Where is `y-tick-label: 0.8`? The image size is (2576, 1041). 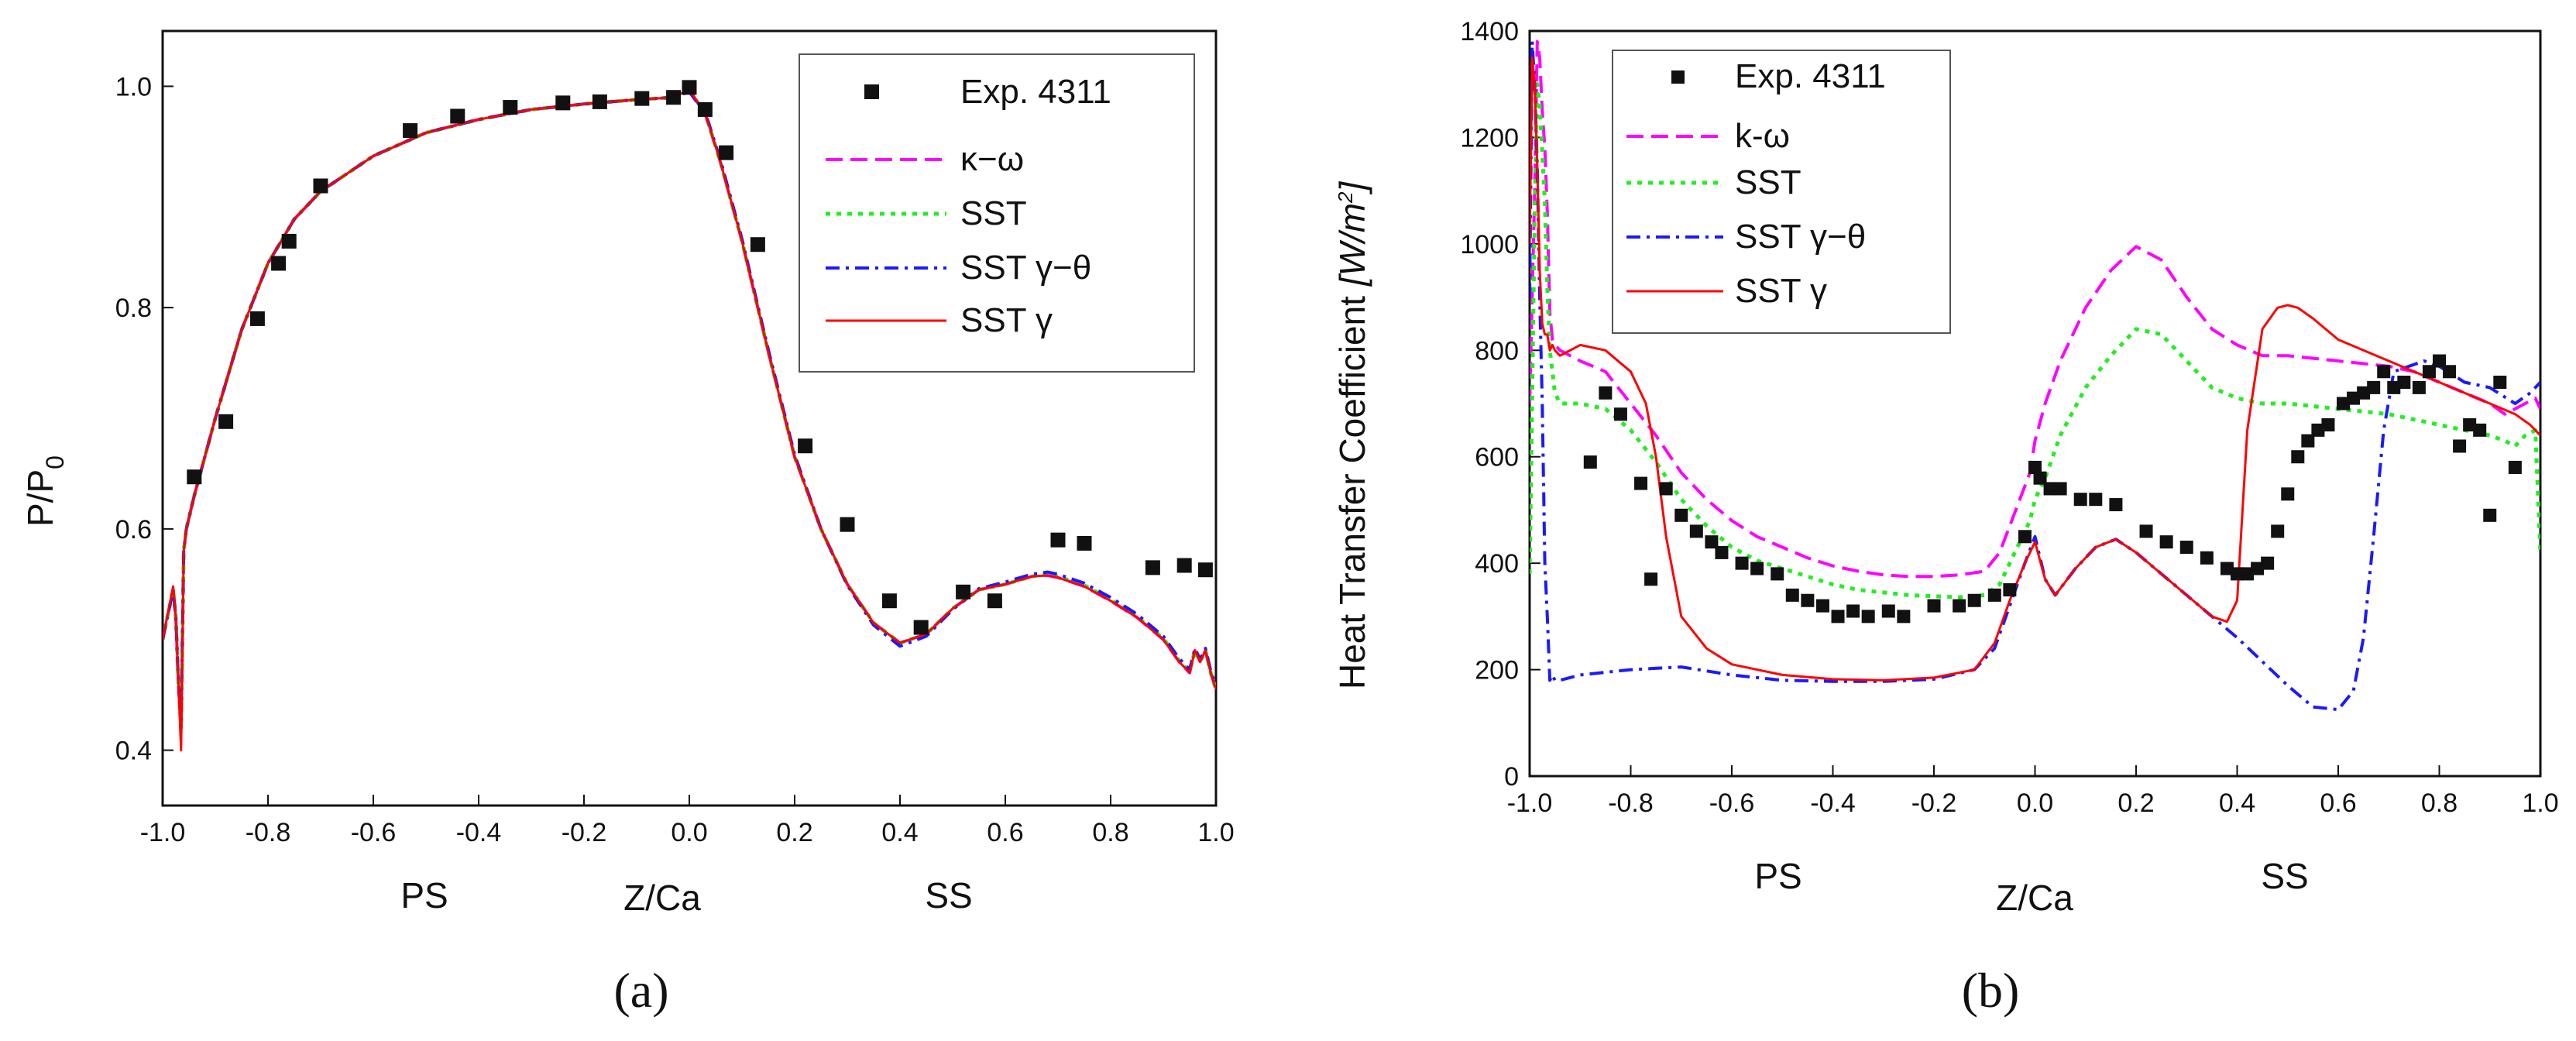
y-tick-label: 0.8 is located at coordinates (133, 308).